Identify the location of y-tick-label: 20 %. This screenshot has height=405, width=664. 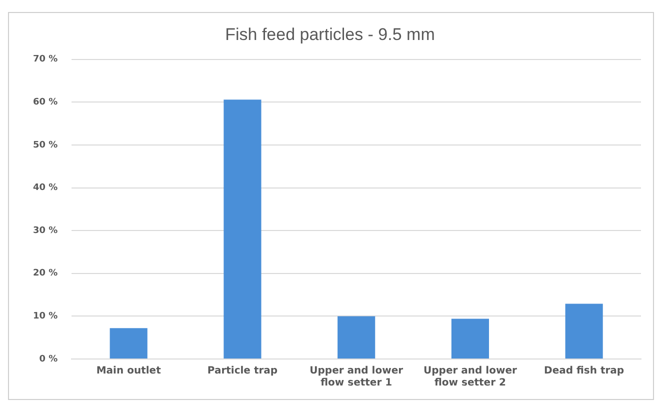
(45, 273).